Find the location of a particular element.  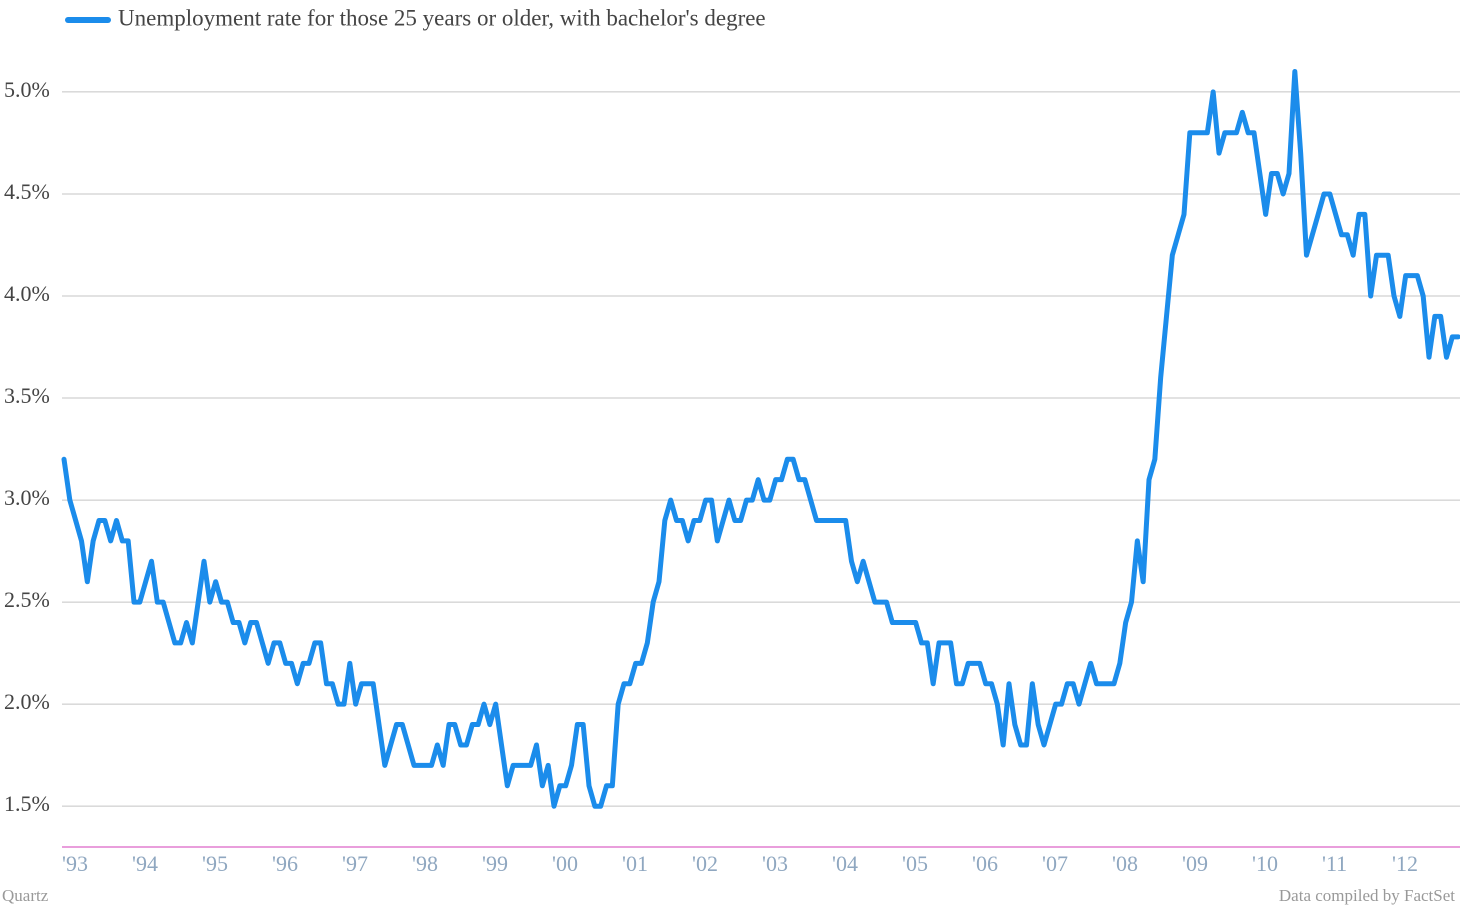

credit: Quartz is located at coordinates (25, 895).